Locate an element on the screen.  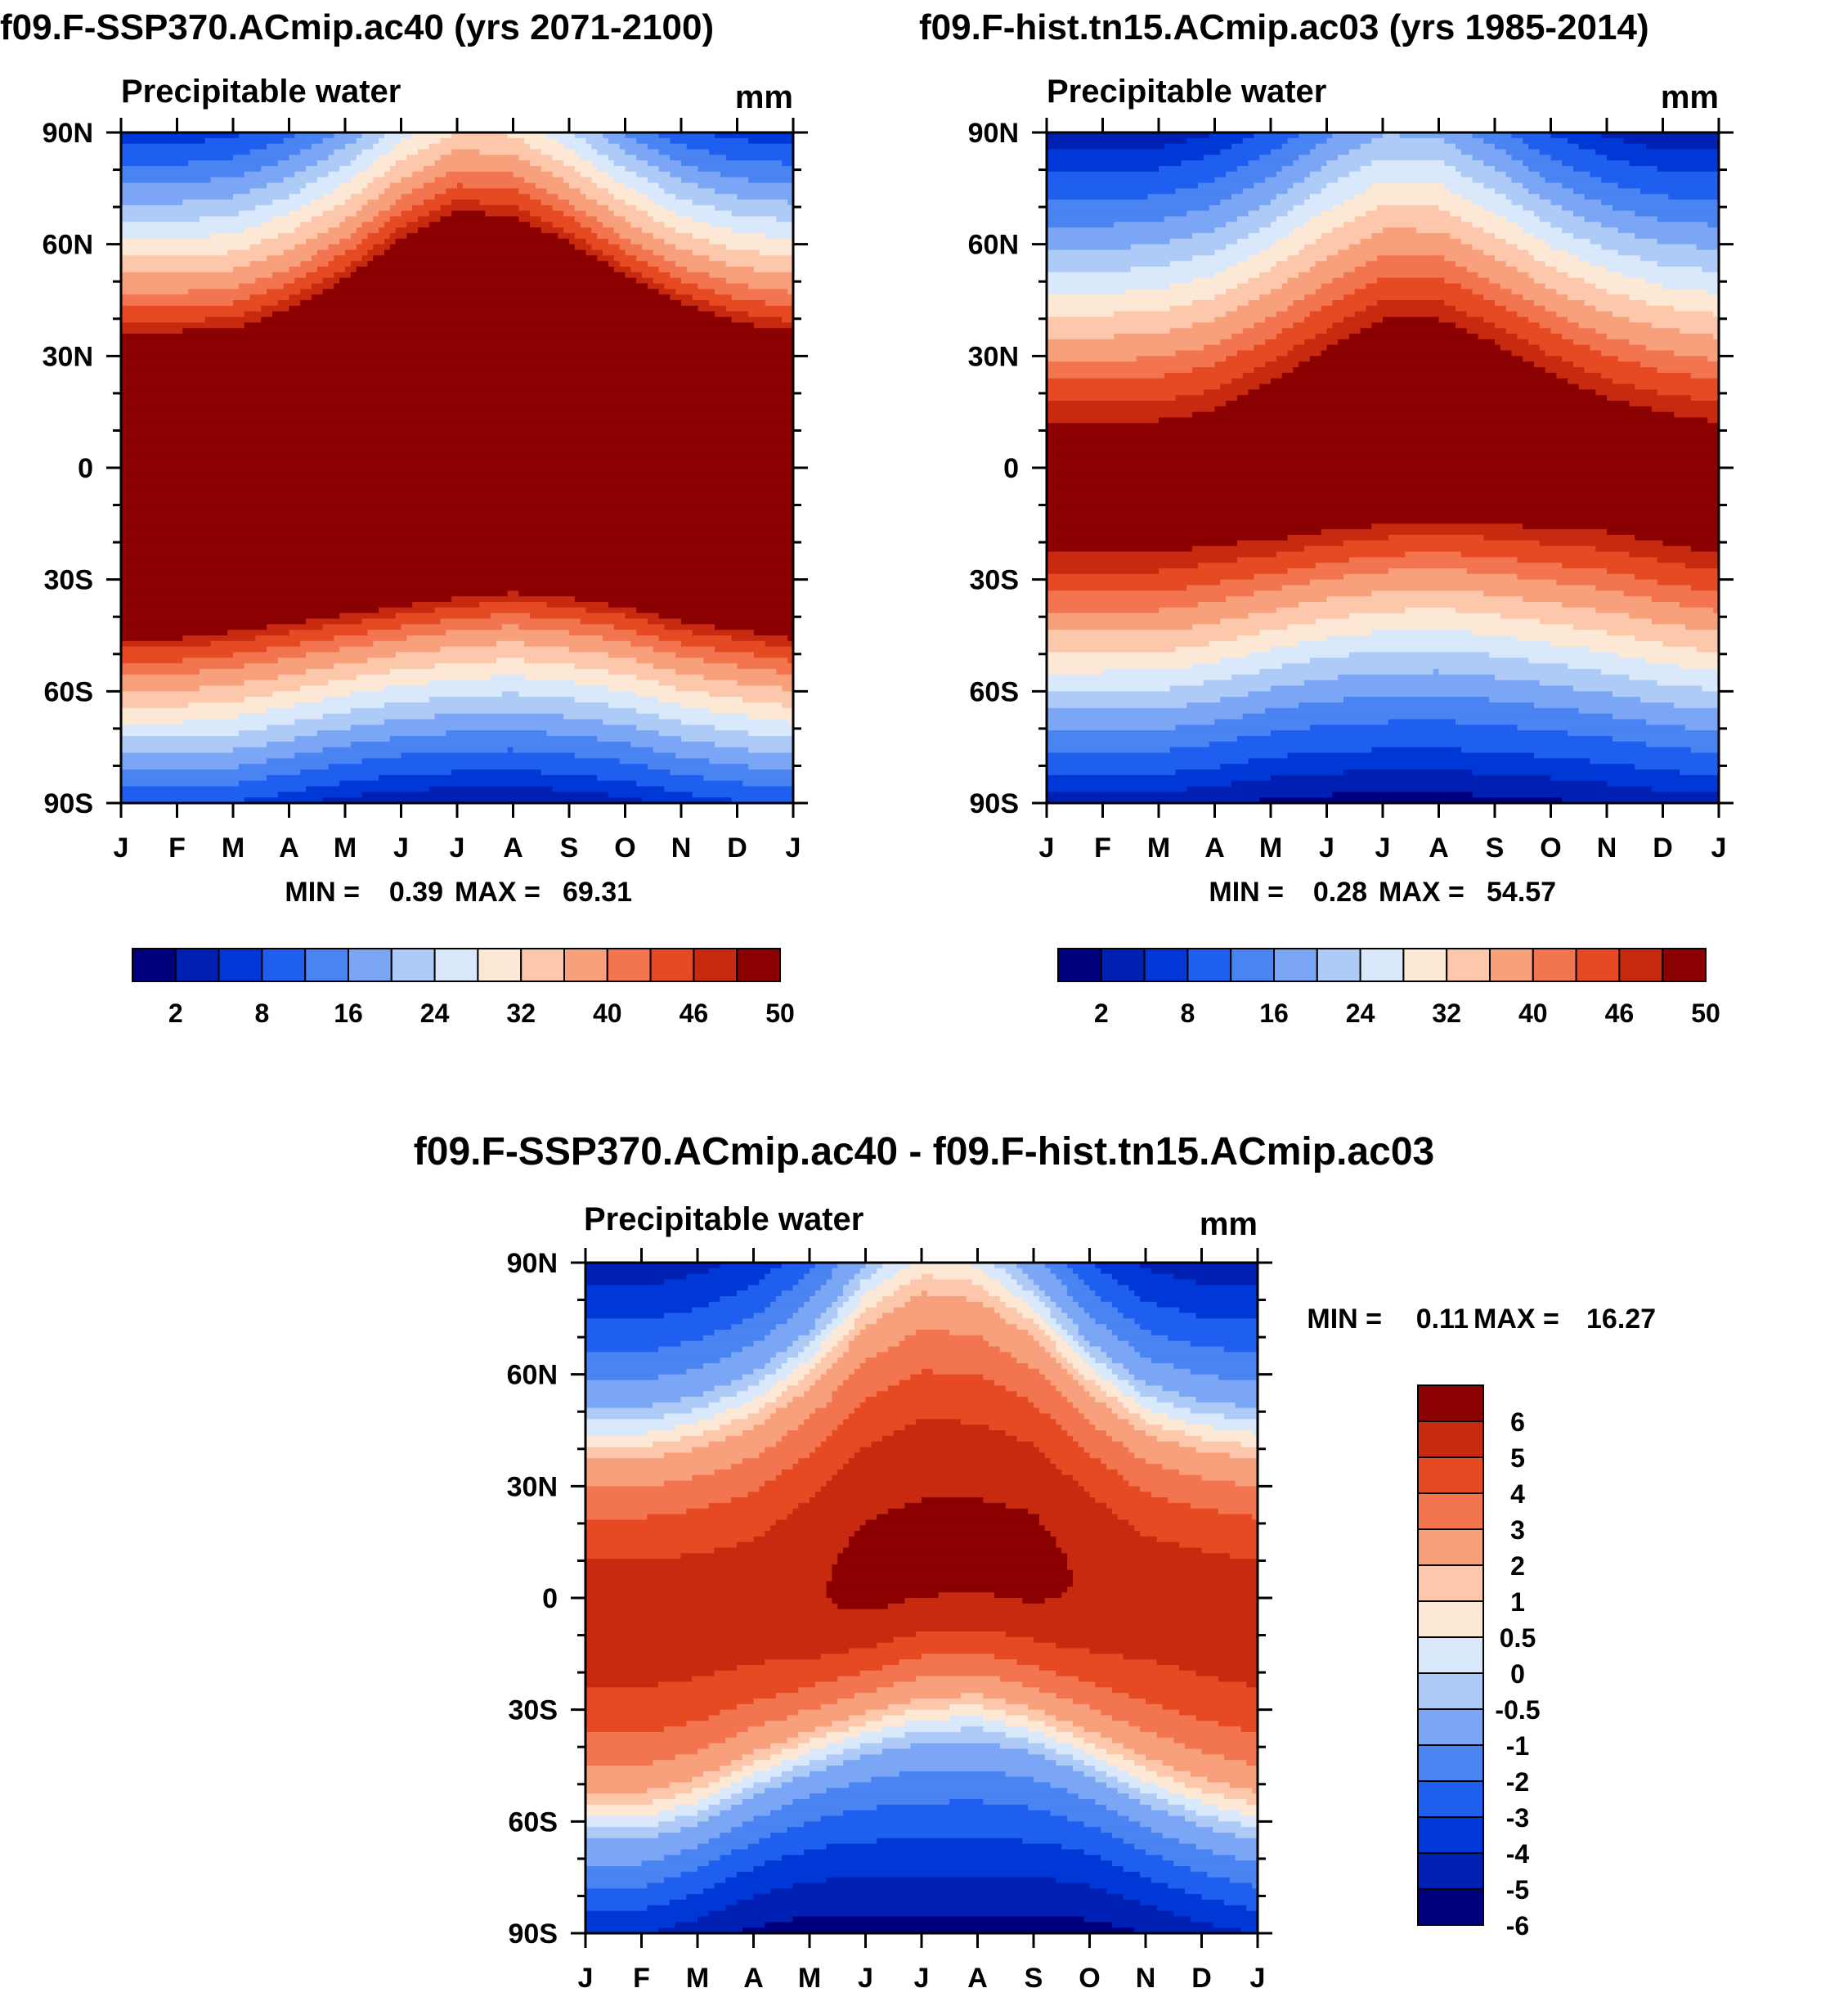
colorbar-label: 8 is located at coordinates (1188, 1013).